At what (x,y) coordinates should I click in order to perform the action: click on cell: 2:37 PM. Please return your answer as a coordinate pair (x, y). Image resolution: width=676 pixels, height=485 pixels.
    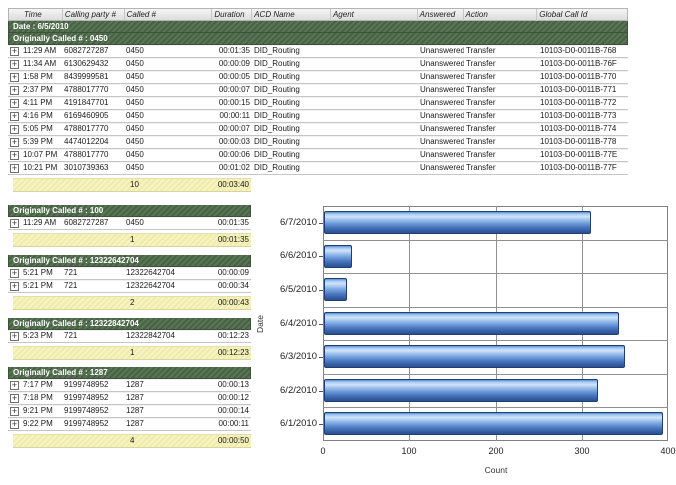
    Looking at the image, I should click on (38, 89).